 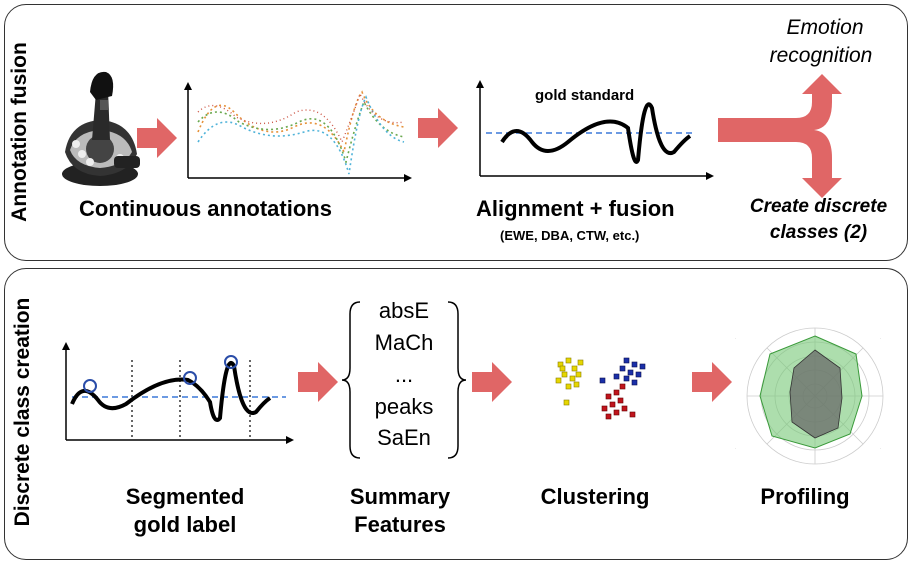 What do you see at coordinates (575, 208) in the screenshot?
I see `alignment-fusion-label: Alignment + fusion` at bounding box center [575, 208].